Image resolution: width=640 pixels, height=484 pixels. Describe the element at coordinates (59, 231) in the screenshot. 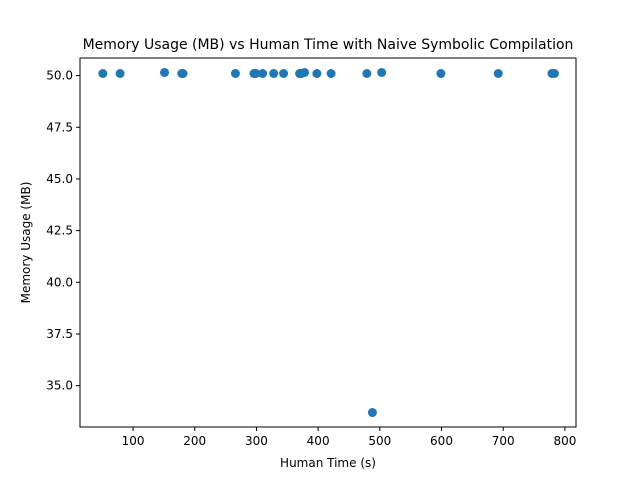

I see `y-tick-label: 42.5` at that location.